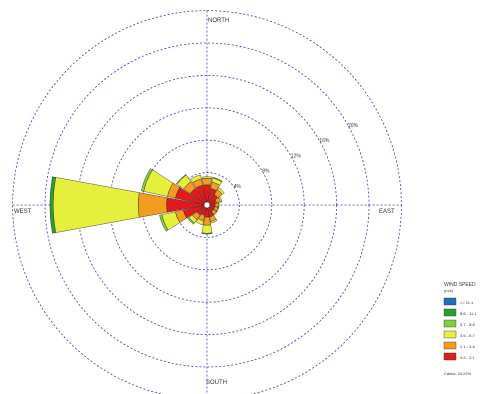 The height and width of the screenshot is (394, 499). Describe the element at coordinates (147, 180) in the screenshot. I see `petal-segment-wnw` at that location.